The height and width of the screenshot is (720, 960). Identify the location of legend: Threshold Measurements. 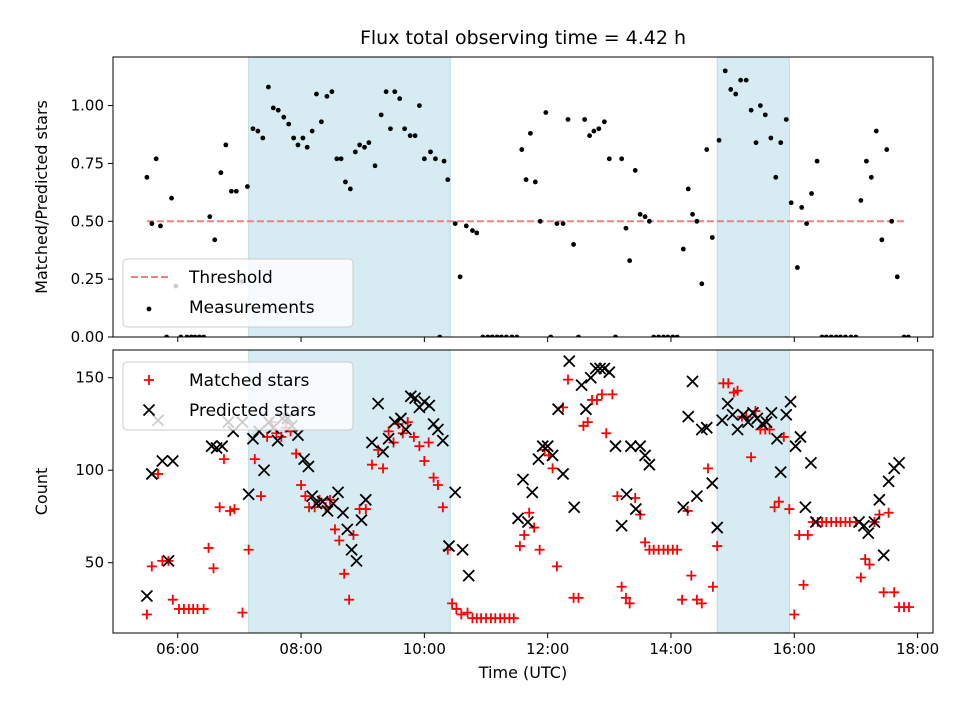
(238, 293).